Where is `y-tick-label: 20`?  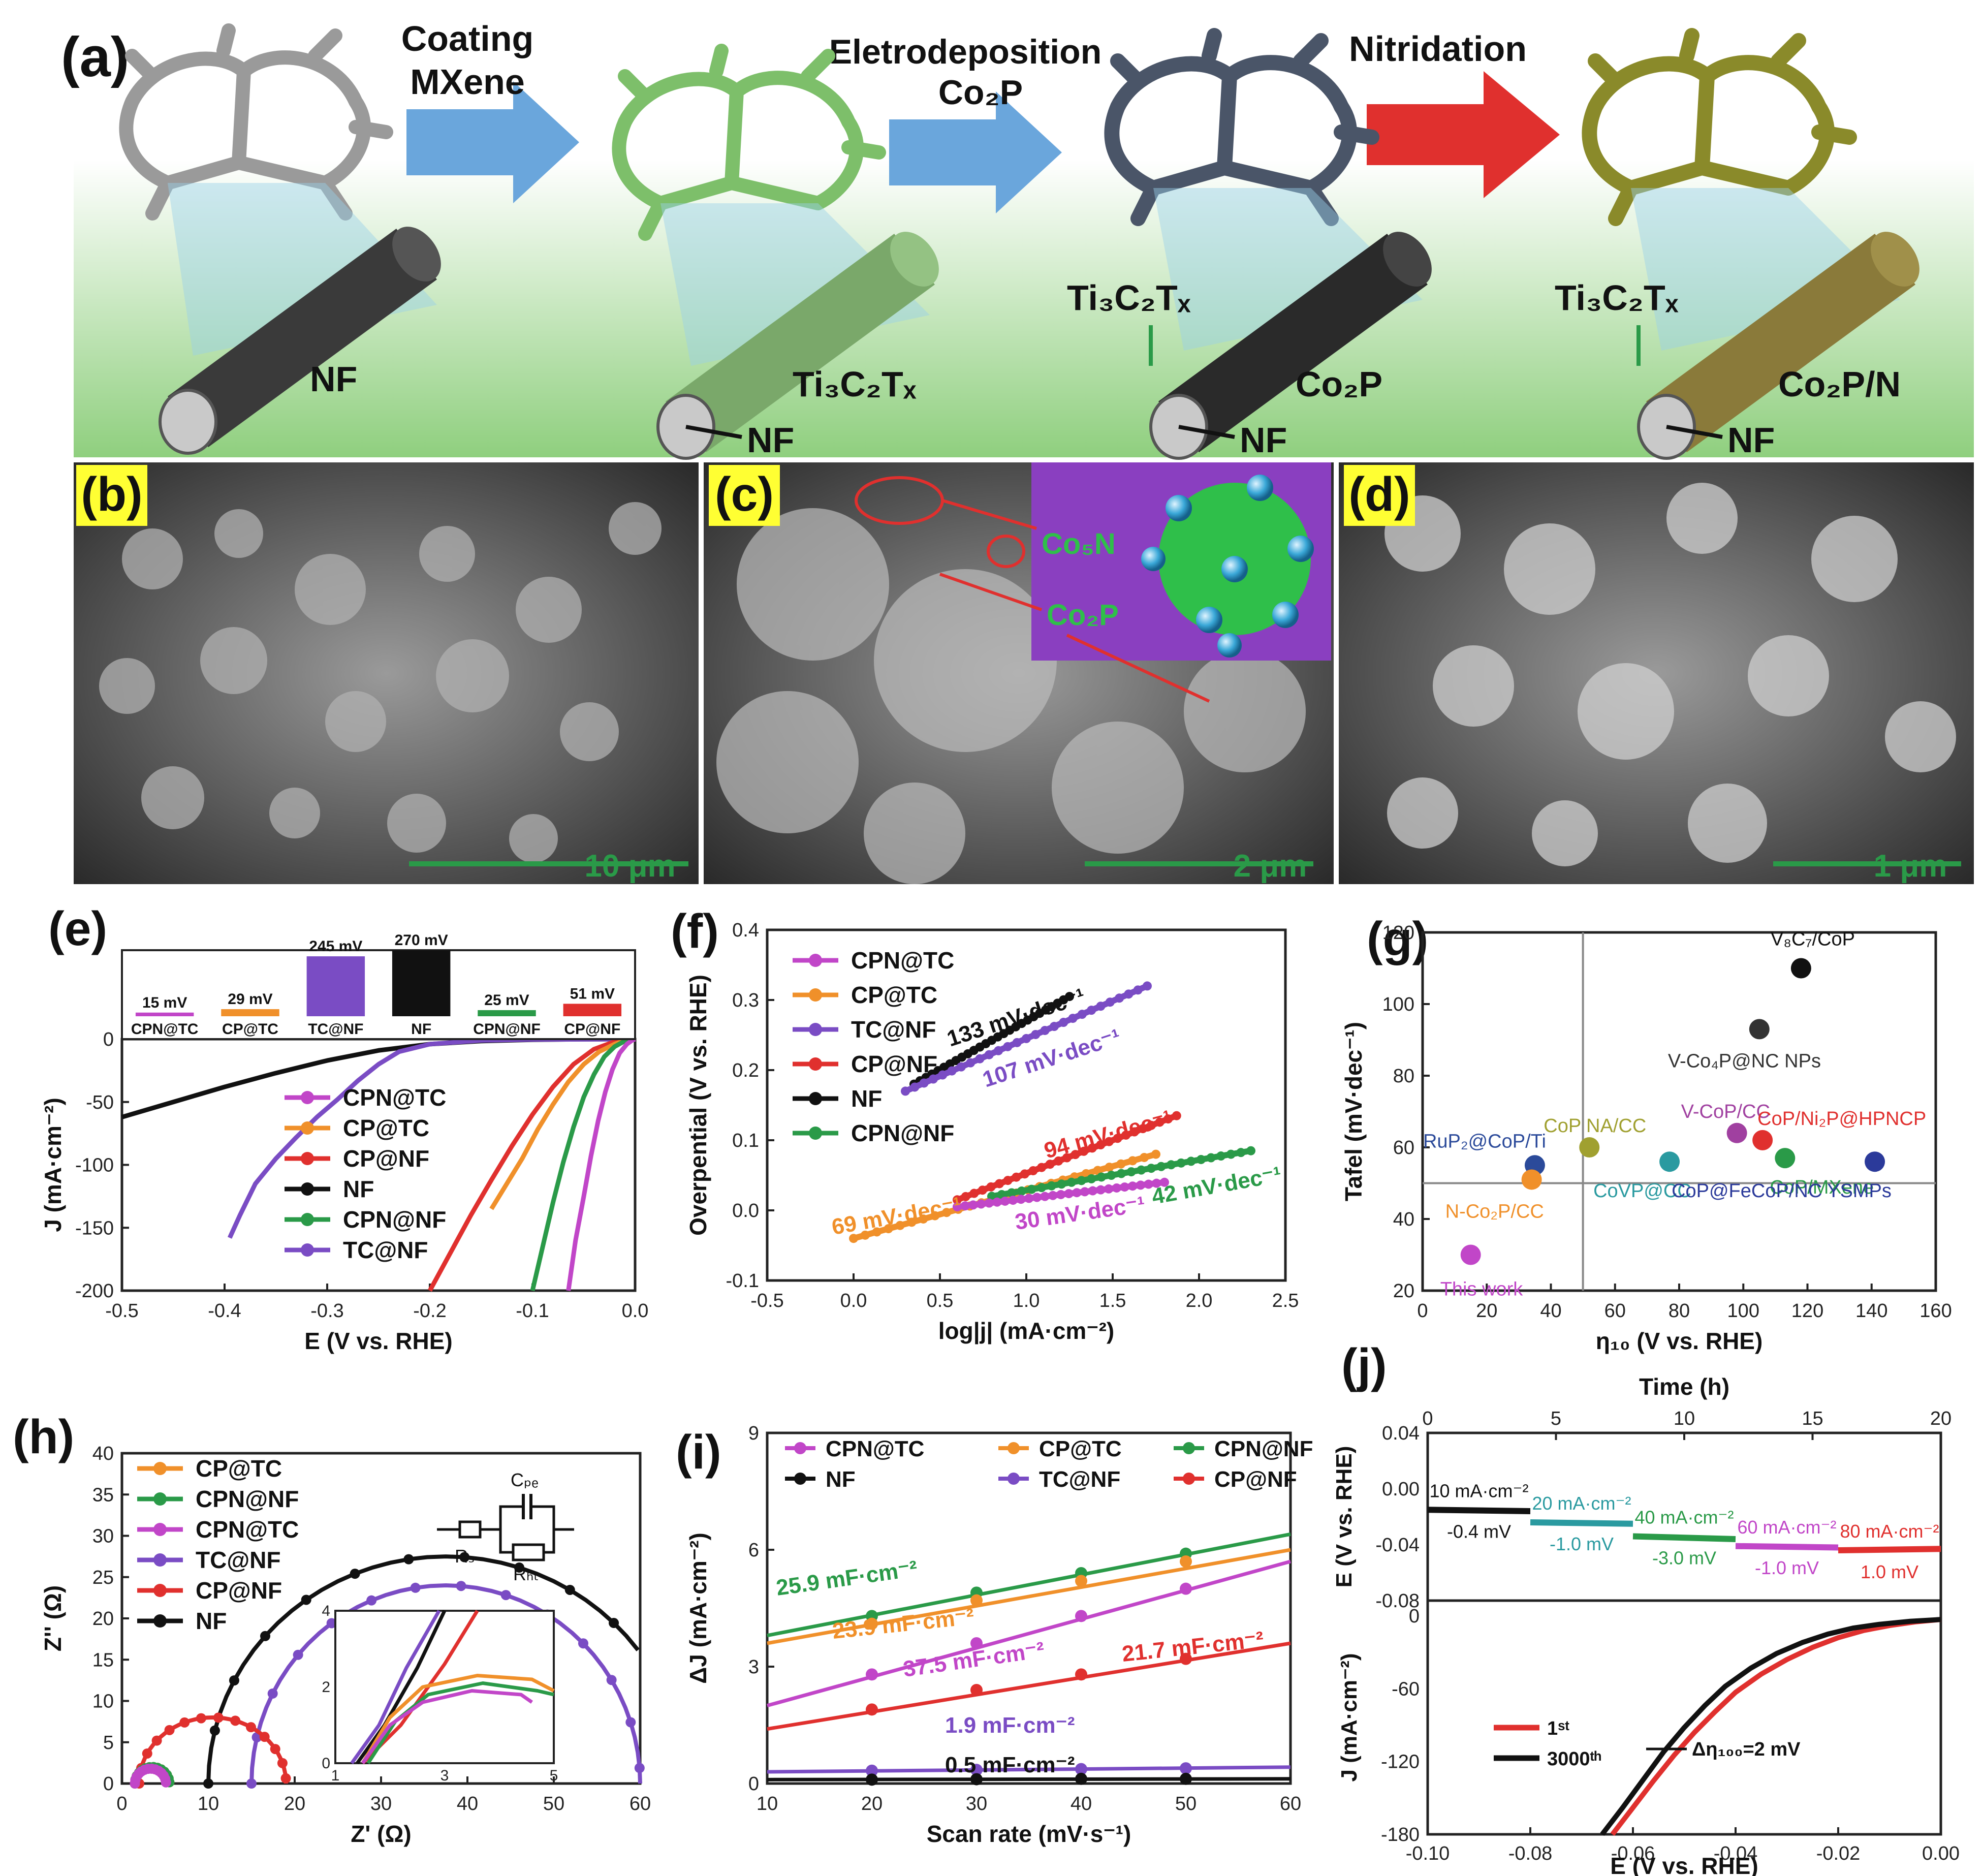
y-tick-label: 20 is located at coordinates (1403, 1291).